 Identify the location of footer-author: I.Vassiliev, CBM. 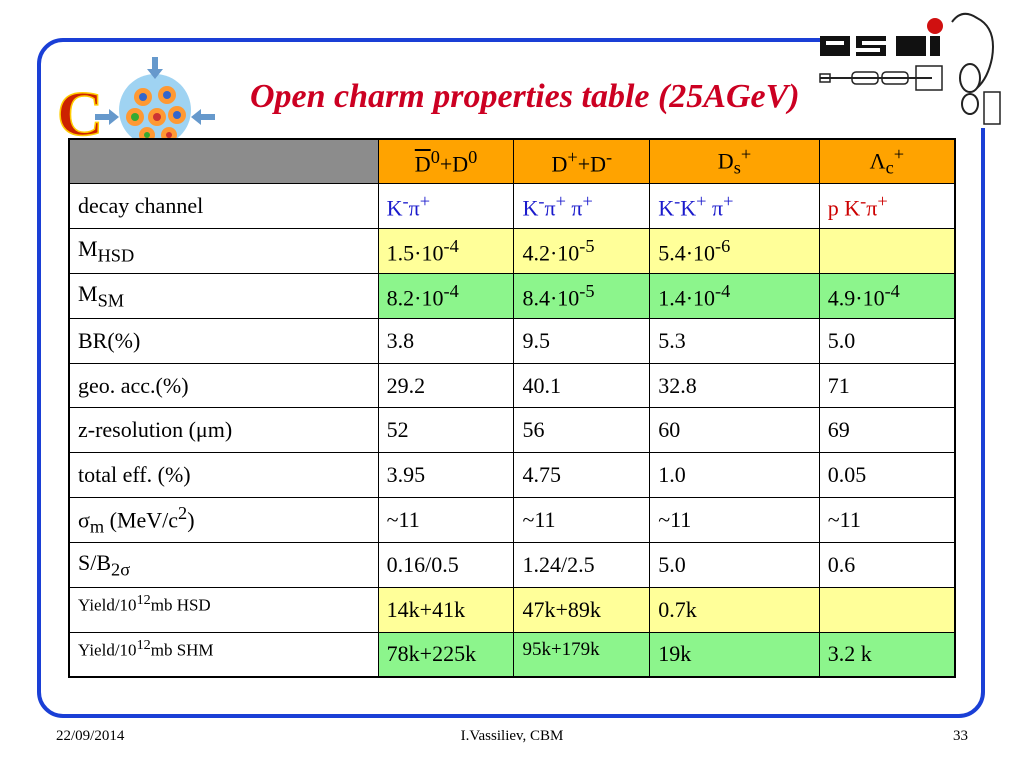
(512, 736).